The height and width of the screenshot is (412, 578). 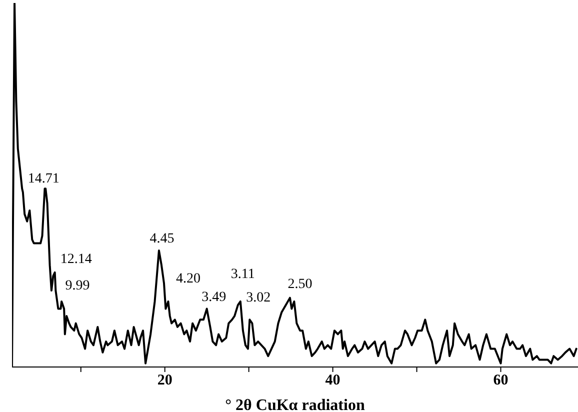 What do you see at coordinates (332, 380) in the screenshot?
I see `x-tick-label: 40` at bounding box center [332, 380].